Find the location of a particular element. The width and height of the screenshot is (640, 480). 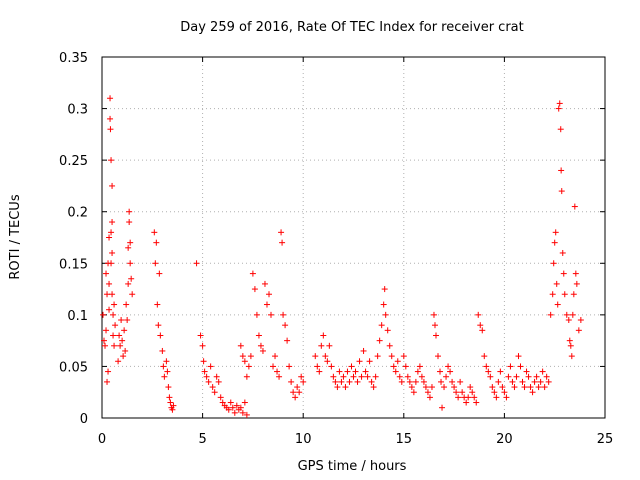

x-tick-label: 25 is located at coordinates (605, 439).